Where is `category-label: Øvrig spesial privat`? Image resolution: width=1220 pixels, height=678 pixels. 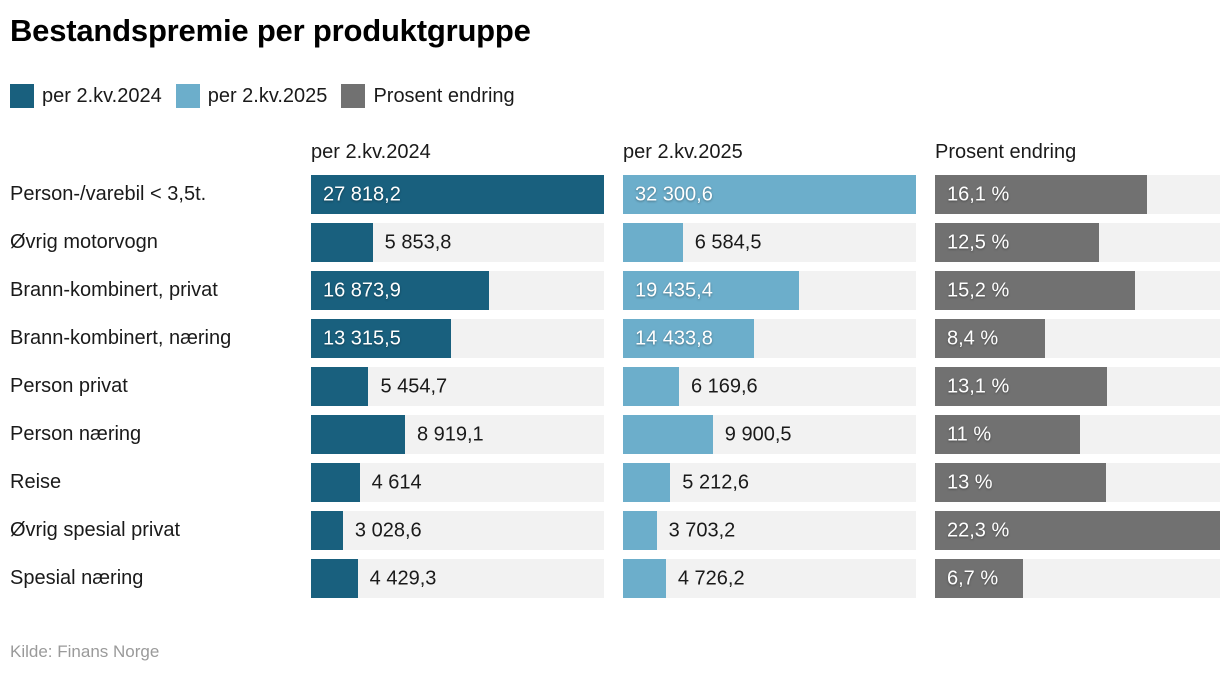
category-label: Øvrig spesial privat is located at coordinates (95, 530).